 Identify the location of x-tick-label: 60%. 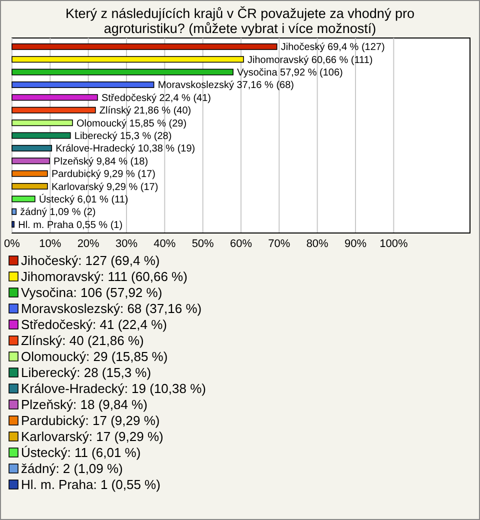
(241, 244).